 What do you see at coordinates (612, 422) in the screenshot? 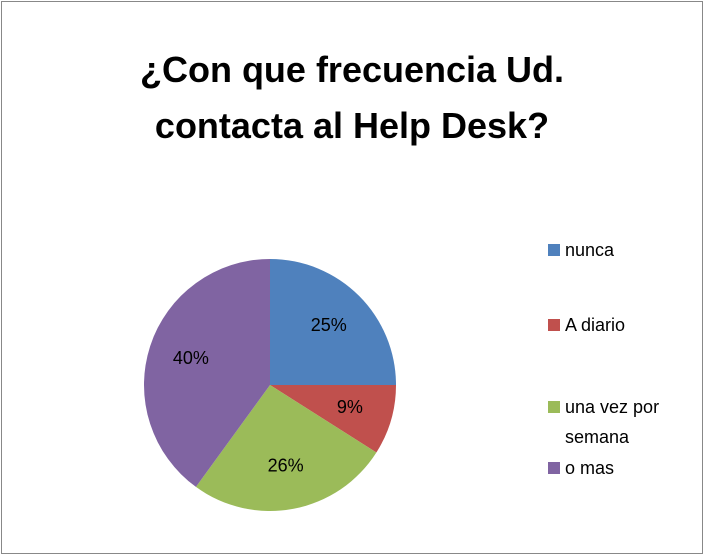
I see `legend-label: una vez por semana` at bounding box center [612, 422].